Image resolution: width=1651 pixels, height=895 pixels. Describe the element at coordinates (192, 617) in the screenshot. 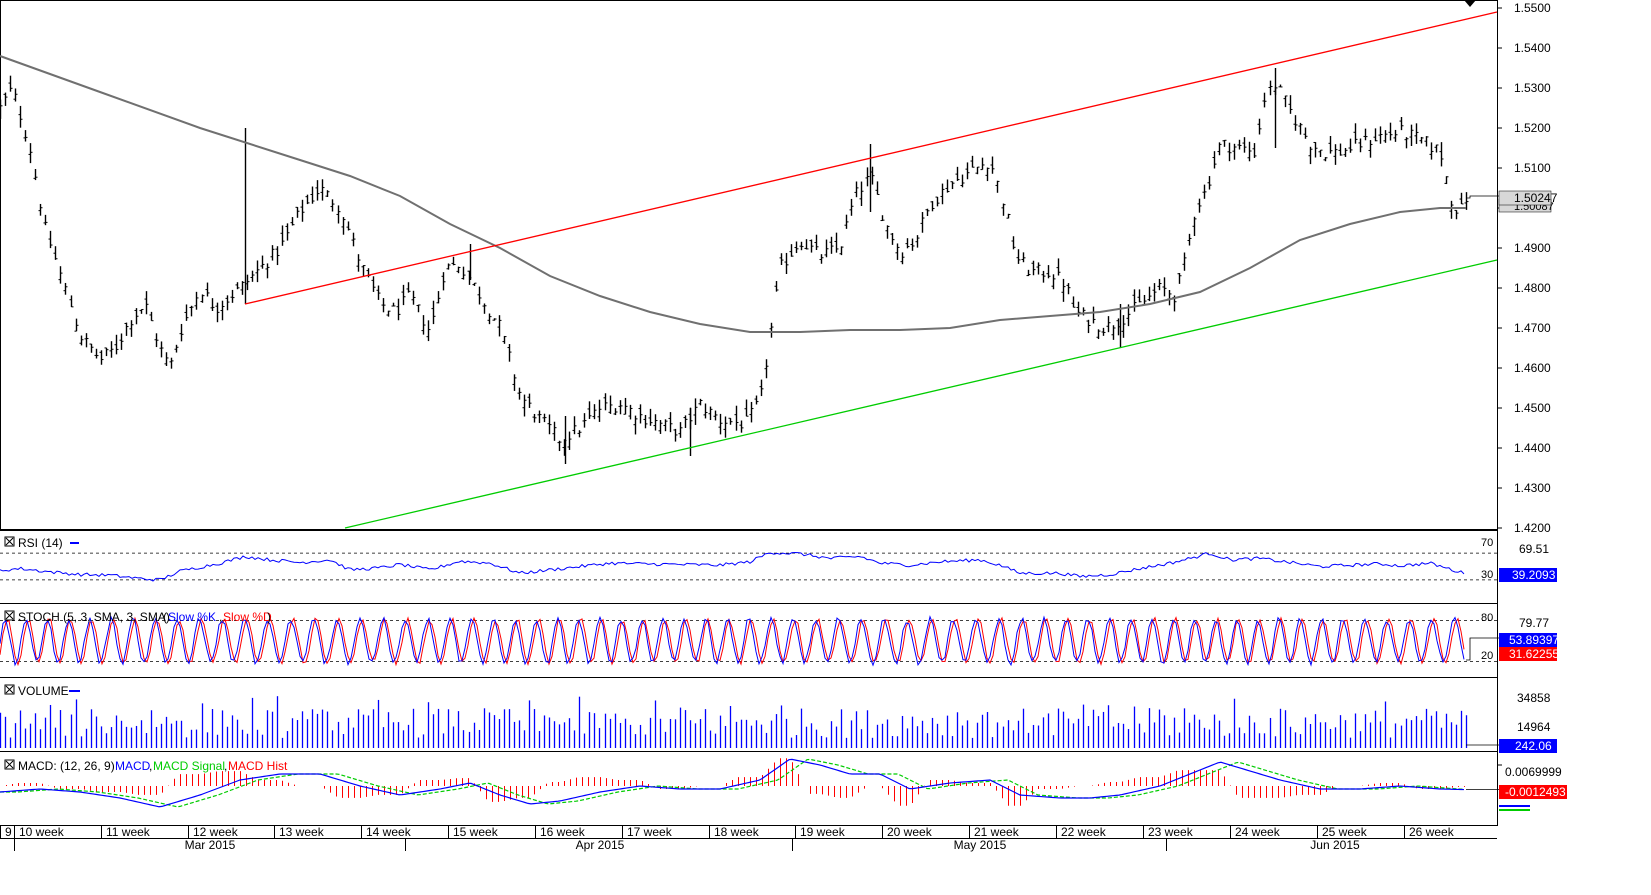

I see `stoch-k-label: Slow %K` at that location.